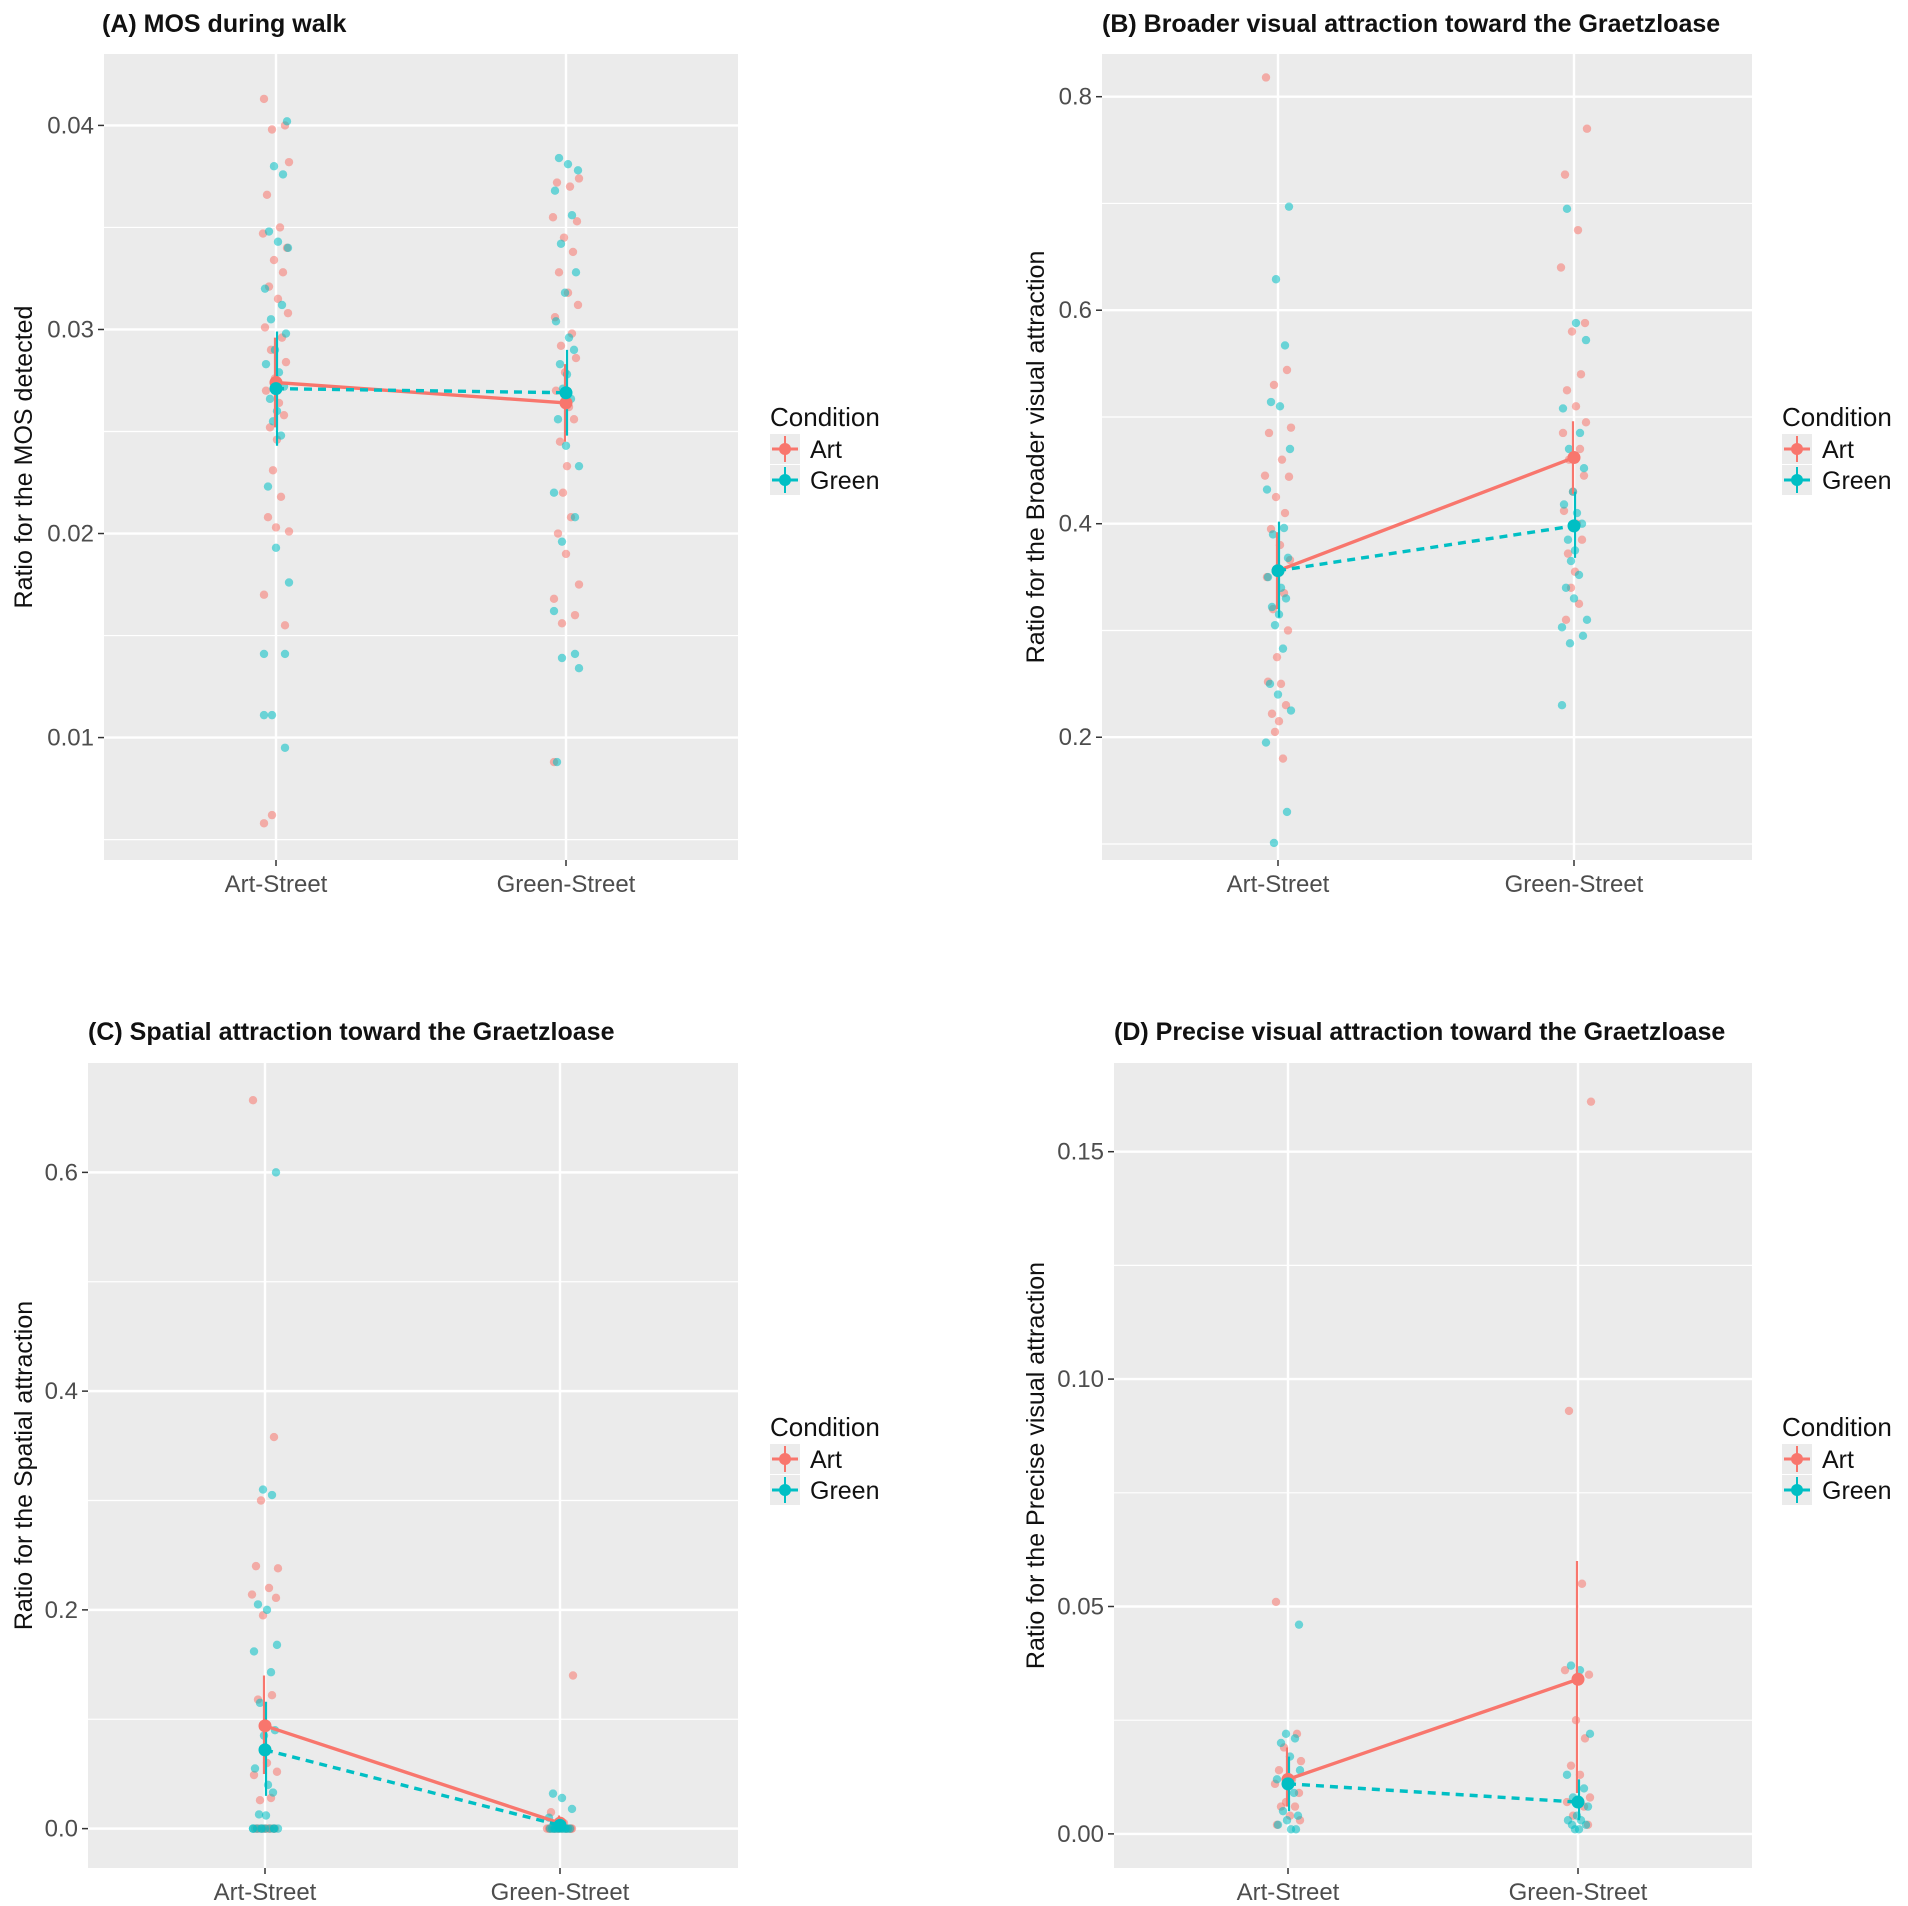 The width and height of the screenshot is (1908, 1906). Describe the element at coordinates (1578, 1679) in the screenshot. I see `mean-point-art` at that location.